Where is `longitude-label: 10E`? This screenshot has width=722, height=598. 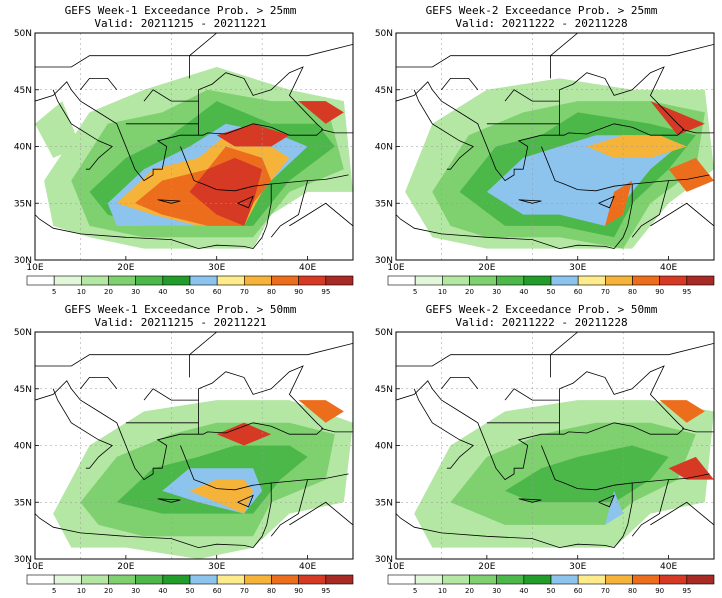
longitude-label: 10E is located at coordinates (395, 268).